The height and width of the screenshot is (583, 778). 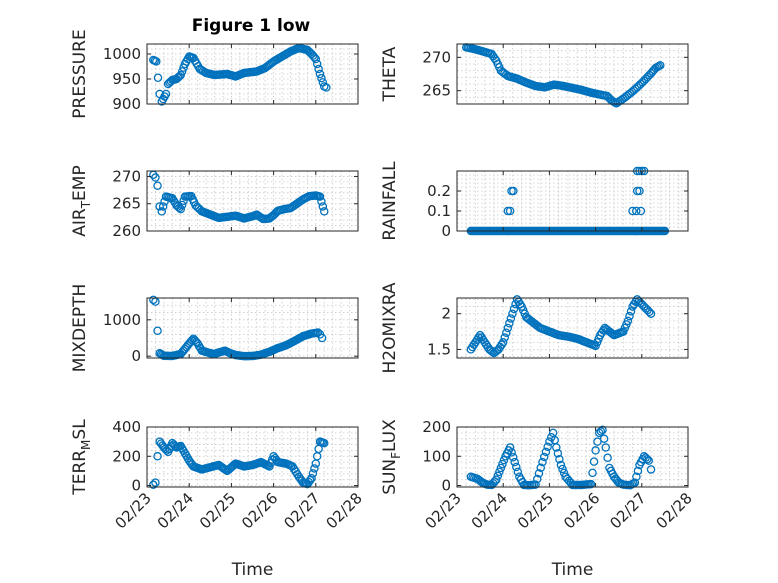 I want to click on axes-frame, so click(x=572, y=201).